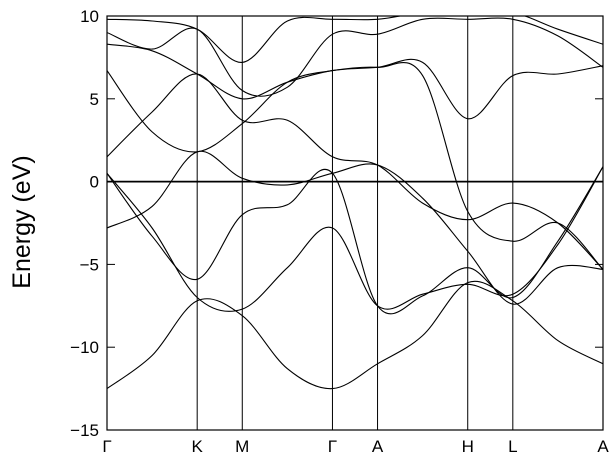  What do you see at coordinates (94, 182) in the screenshot?
I see `y-tick-label: 0` at bounding box center [94, 182].